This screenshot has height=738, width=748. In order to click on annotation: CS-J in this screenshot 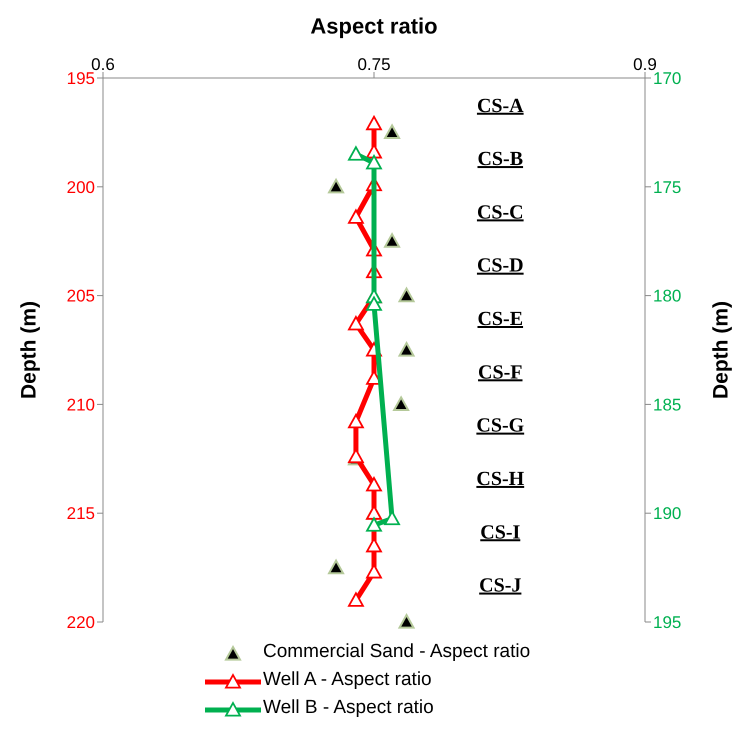, I will do `click(500, 585)`.